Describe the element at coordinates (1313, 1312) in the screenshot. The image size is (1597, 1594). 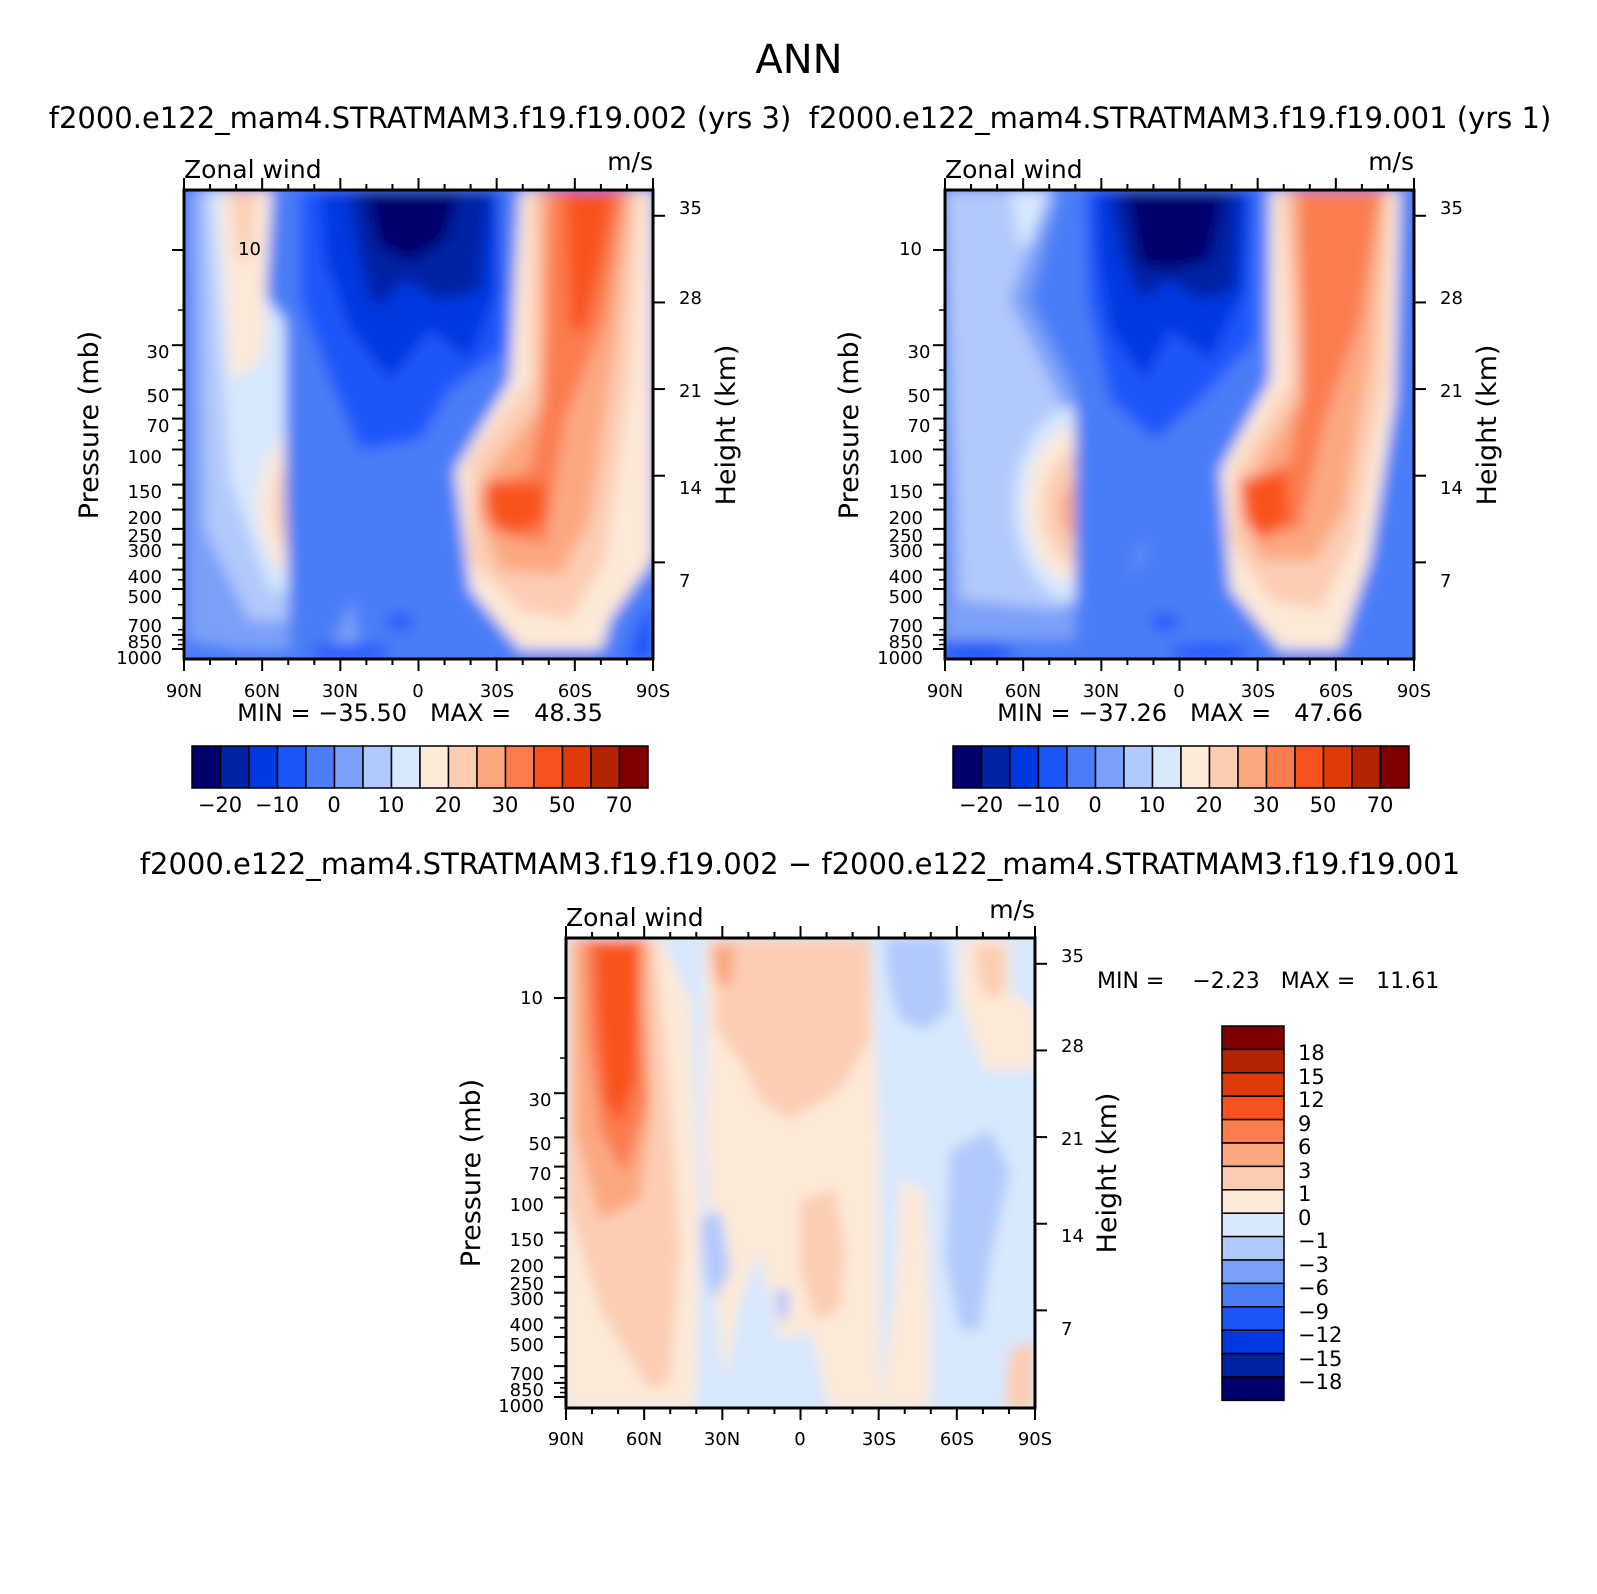
I see `panel-3-colorbar-label: −9` at that location.